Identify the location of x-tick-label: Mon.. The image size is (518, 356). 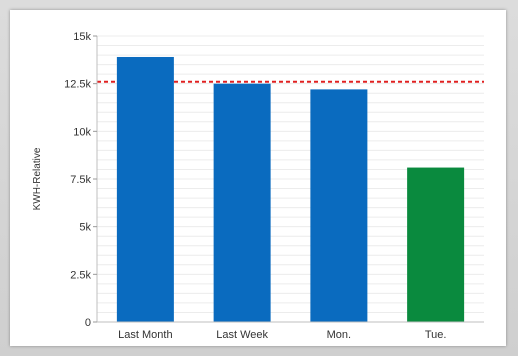
(339, 335).